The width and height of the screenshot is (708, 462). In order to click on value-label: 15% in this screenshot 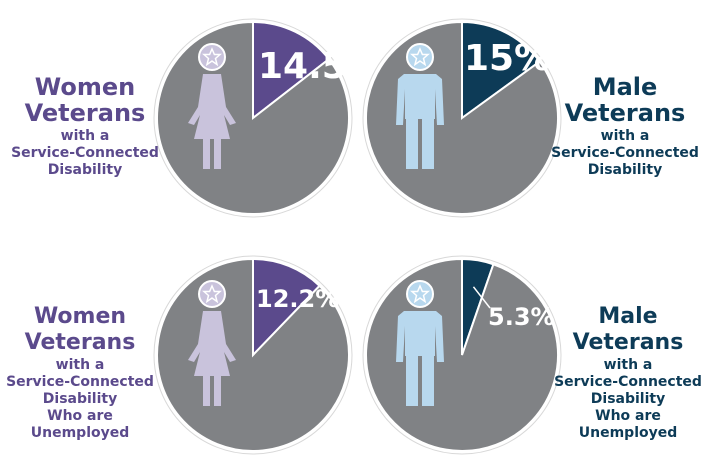, I will do `click(507, 58)`.